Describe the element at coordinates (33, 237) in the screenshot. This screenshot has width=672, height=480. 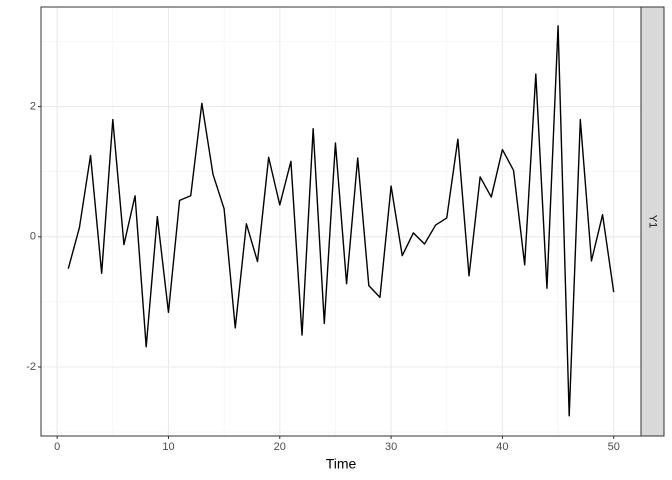
I see `y-tick-label: 0` at that location.